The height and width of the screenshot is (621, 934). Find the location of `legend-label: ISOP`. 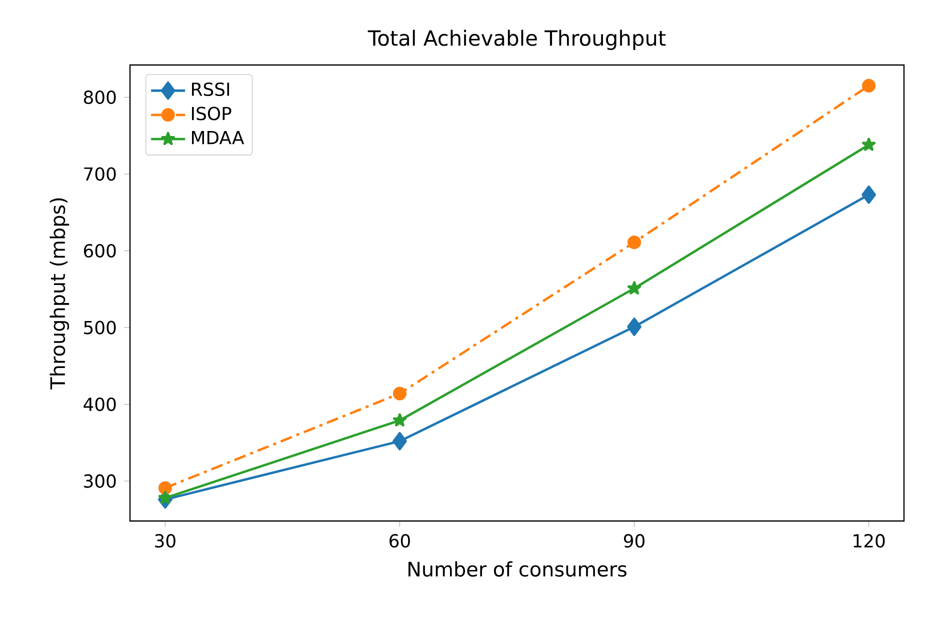

legend-label: ISOP is located at coordinates (212, 113).